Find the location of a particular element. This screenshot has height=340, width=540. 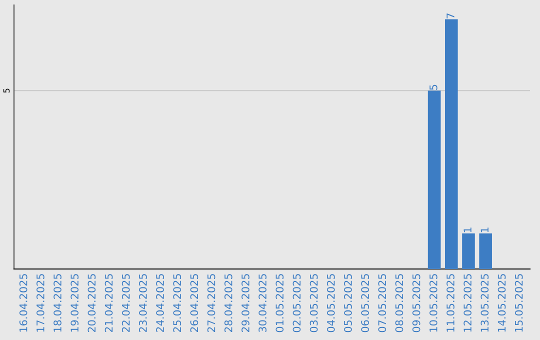

x-tick-label: 01.05.2025 is located at coordinates (280, 303).